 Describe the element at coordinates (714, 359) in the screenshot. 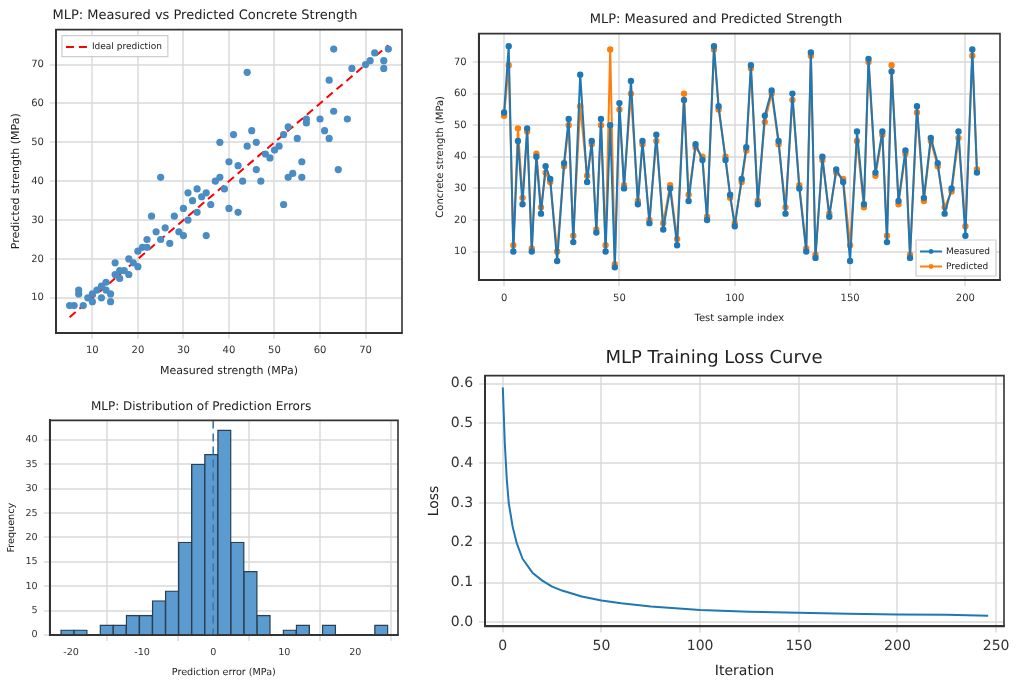

I see `chart-title: MLP Training Loss Curve` at that location.